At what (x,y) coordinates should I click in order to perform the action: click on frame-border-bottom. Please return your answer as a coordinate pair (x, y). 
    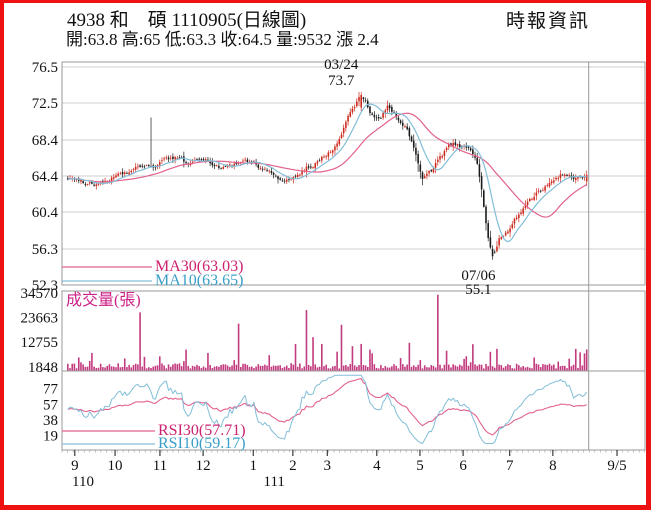
    Looking at the image, I should click on (325, 507).